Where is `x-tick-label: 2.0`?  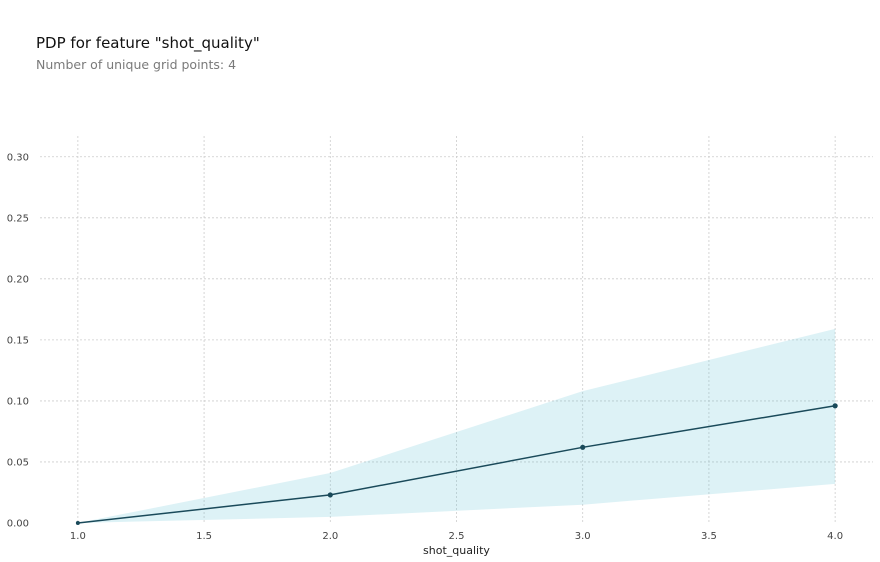
x-tick-label: 2.0 is located at coordinates (330, 536).